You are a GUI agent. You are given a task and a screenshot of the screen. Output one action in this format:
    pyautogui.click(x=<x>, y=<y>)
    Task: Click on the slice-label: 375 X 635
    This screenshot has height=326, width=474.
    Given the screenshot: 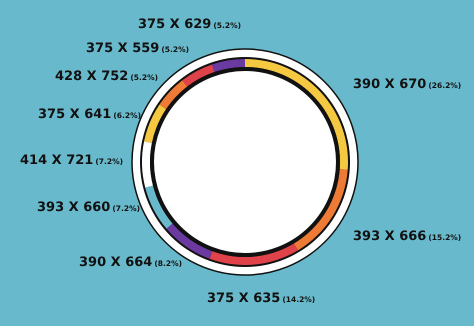 What is the action you would take?
    pyautogui.click(x=243, y=298)
    